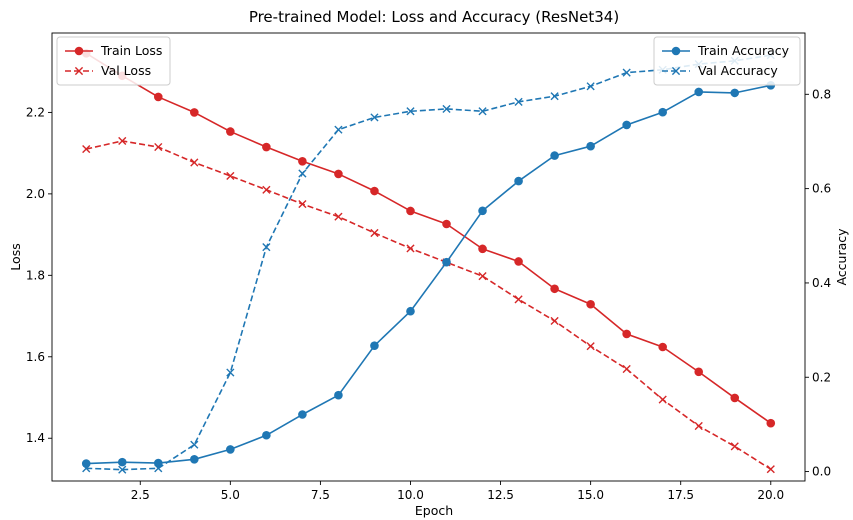  Describe the element at coordinates (841, 257) in the screenshot. I see `y-axis-right-title: Accuracy` at that location.